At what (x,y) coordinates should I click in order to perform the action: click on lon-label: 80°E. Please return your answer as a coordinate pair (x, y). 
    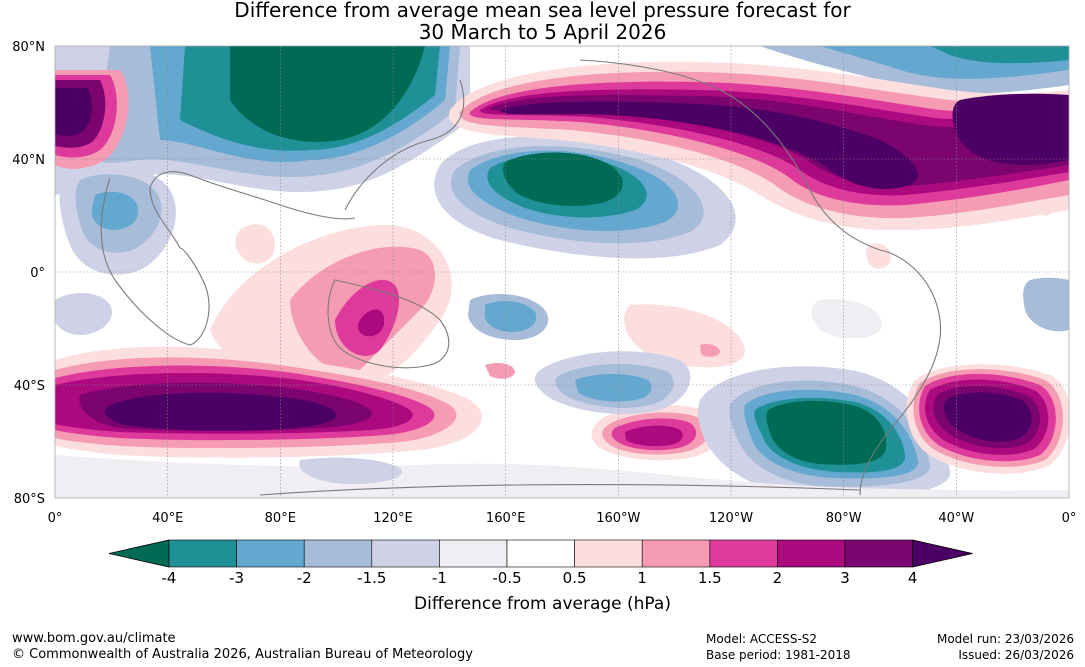
    Looking at the image, I should click on (280, 518).